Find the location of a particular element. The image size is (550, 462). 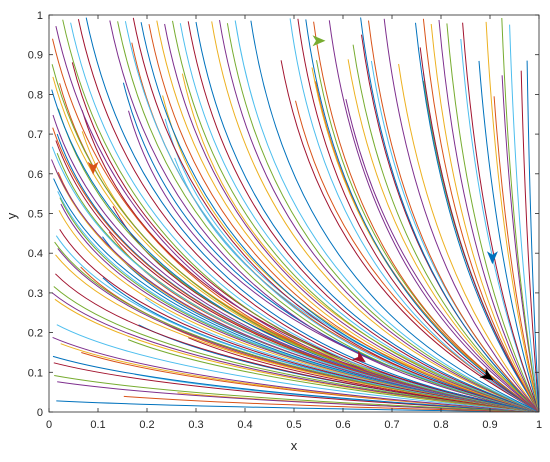

x-tick-label: 0.1 is located at coordinates (97, 425).